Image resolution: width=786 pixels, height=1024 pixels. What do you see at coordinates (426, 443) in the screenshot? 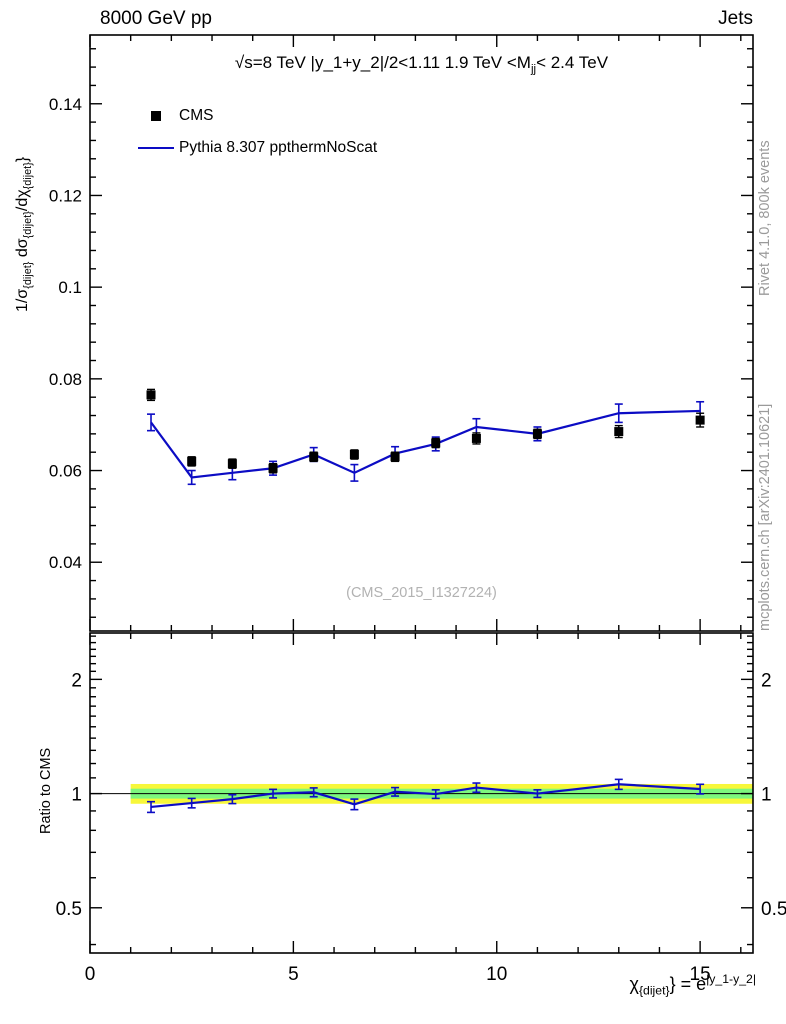
I see `pythia-series` at bounding box center [426, 443].